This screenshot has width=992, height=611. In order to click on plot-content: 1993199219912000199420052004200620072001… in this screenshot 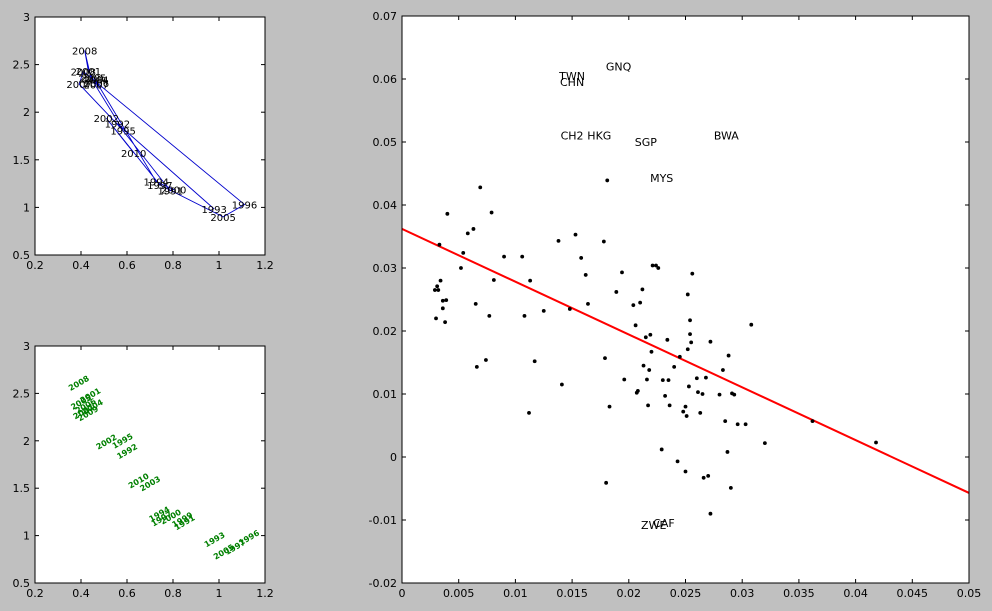, I will do `click(161, 135)`.